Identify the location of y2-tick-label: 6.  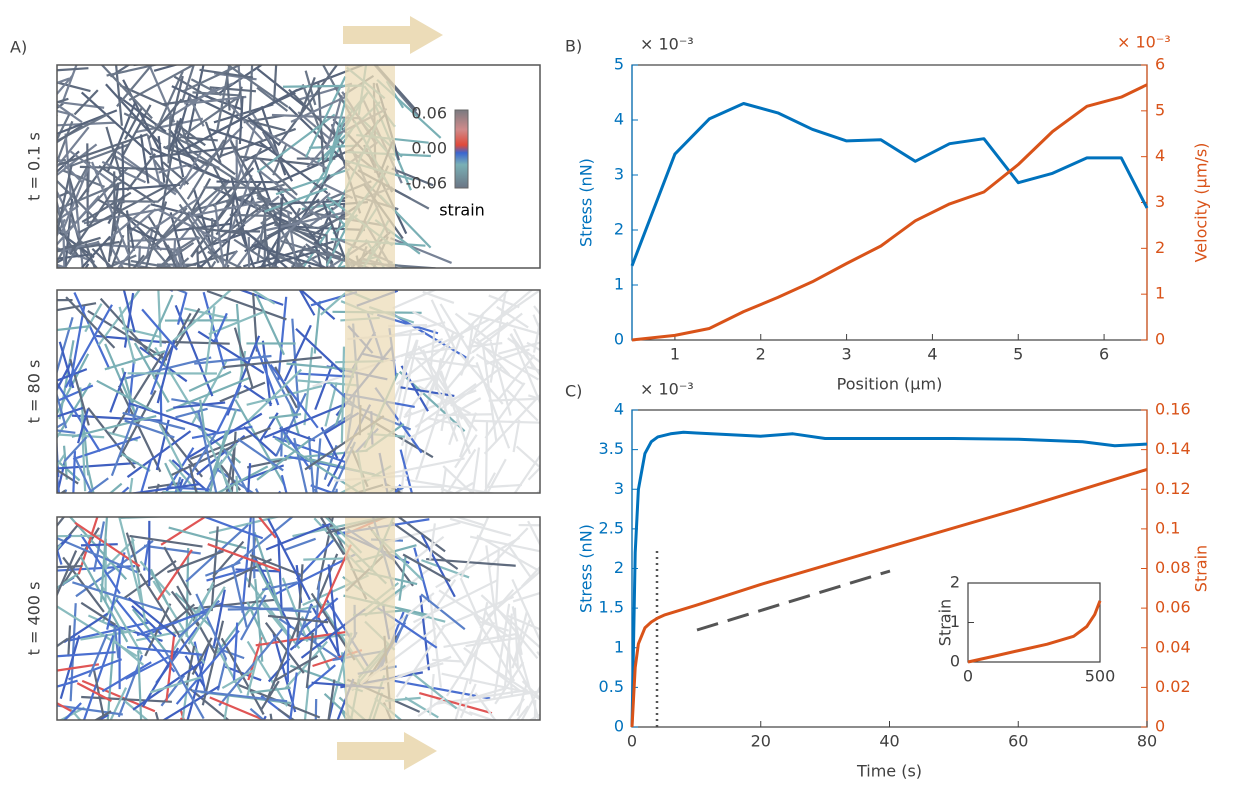
(1160, 64).